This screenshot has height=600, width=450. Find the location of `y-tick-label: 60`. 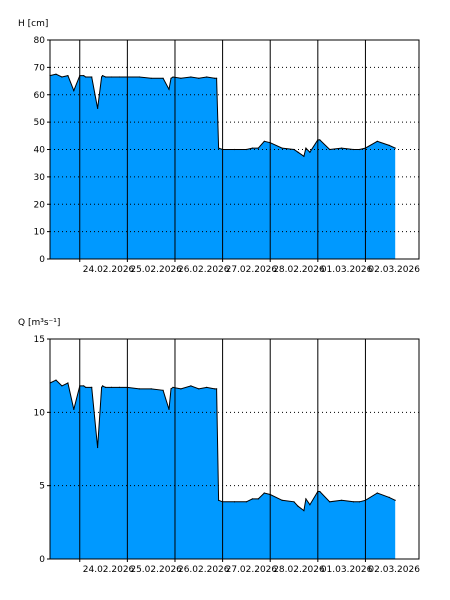

y-tick-label: 60 is located at coordinates (40, 96).